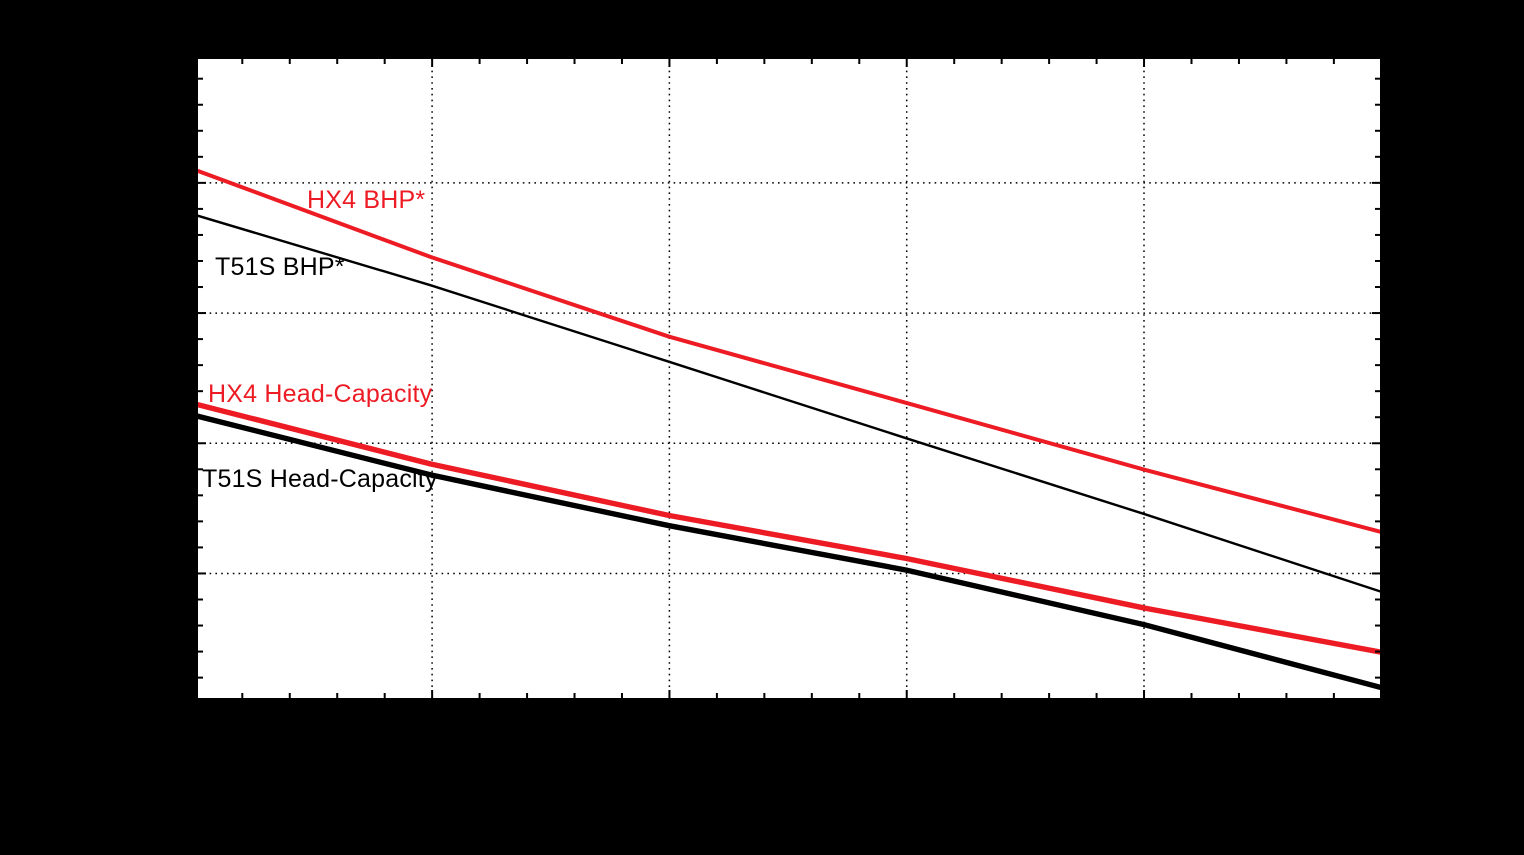 The image size is (1524, 855). I want to click on series-label-hx4-head-capacity: HX4 Head-Capacity, so click(320, 394).